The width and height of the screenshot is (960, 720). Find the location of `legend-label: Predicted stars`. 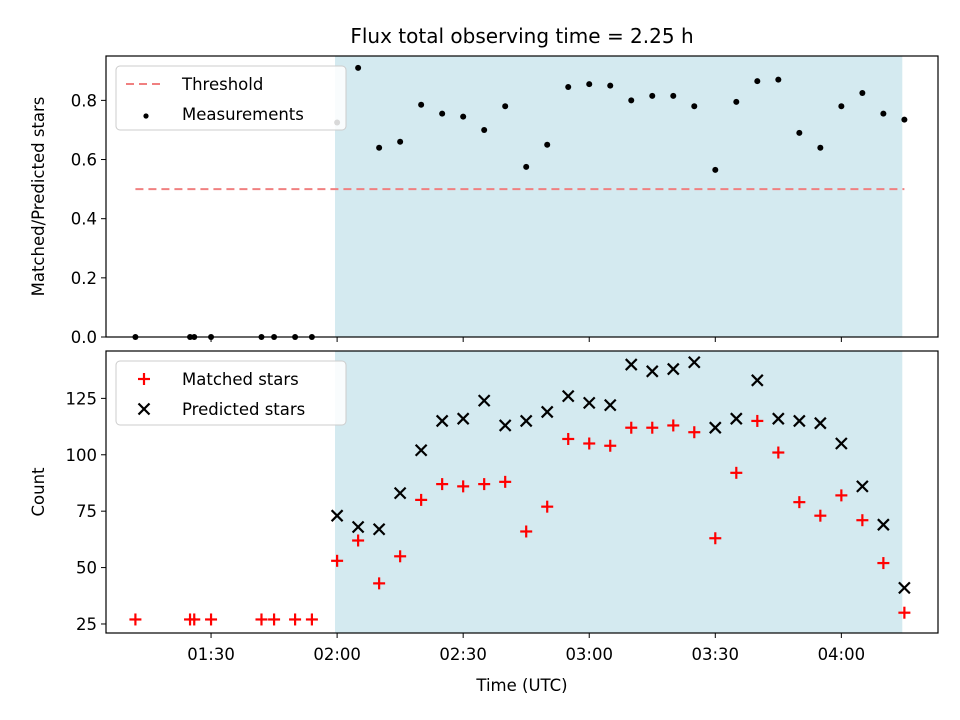

legend-label: Predicted stars is located at coordinates (243, 409).